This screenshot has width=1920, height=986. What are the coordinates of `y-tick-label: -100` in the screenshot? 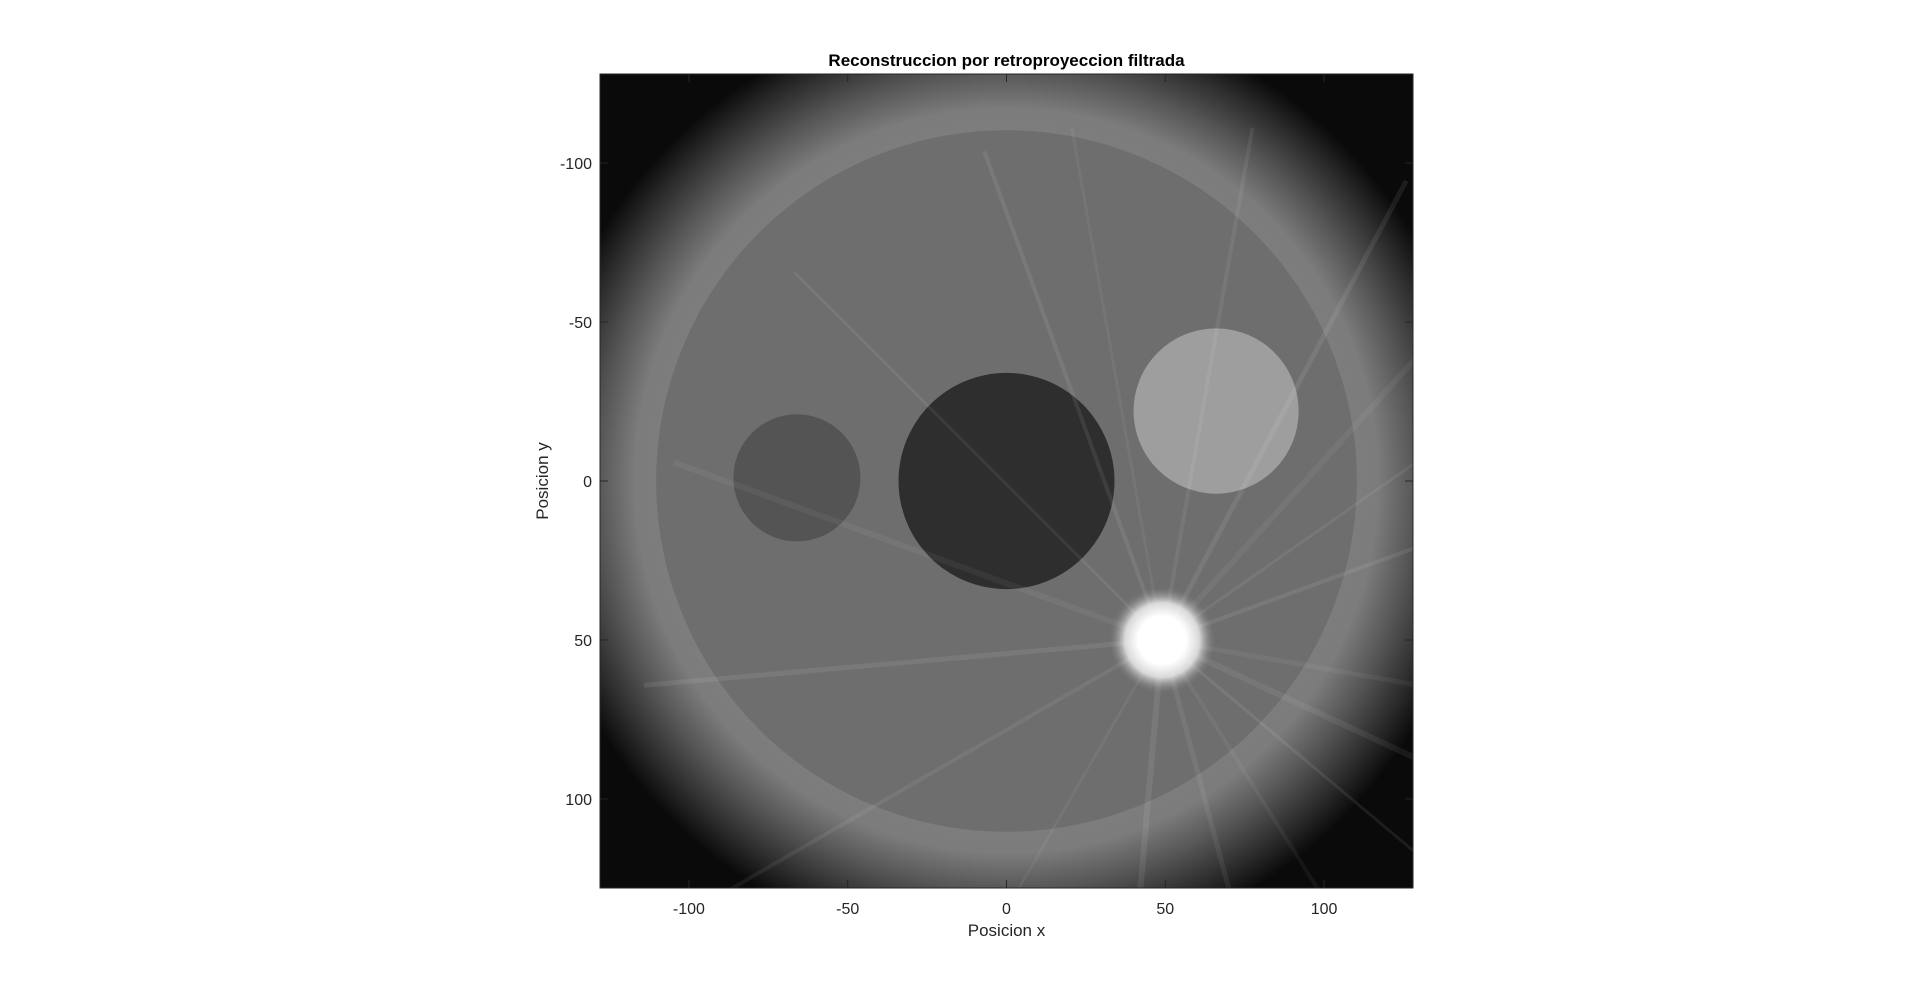 It's located at (576, 164).